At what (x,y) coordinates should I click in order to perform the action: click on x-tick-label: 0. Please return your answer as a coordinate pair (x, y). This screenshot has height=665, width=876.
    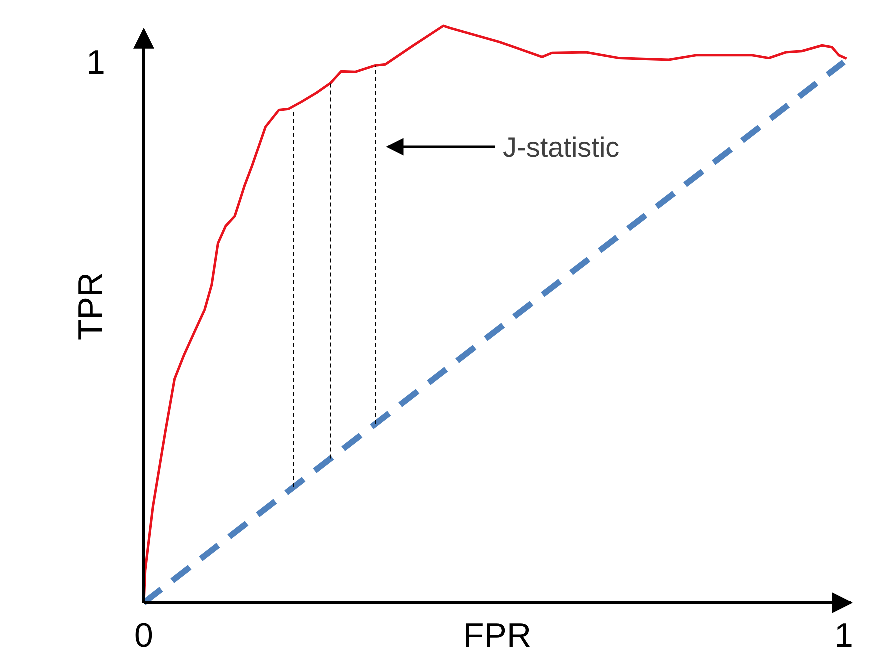
    Looking at the image, I should click on (144, 636).